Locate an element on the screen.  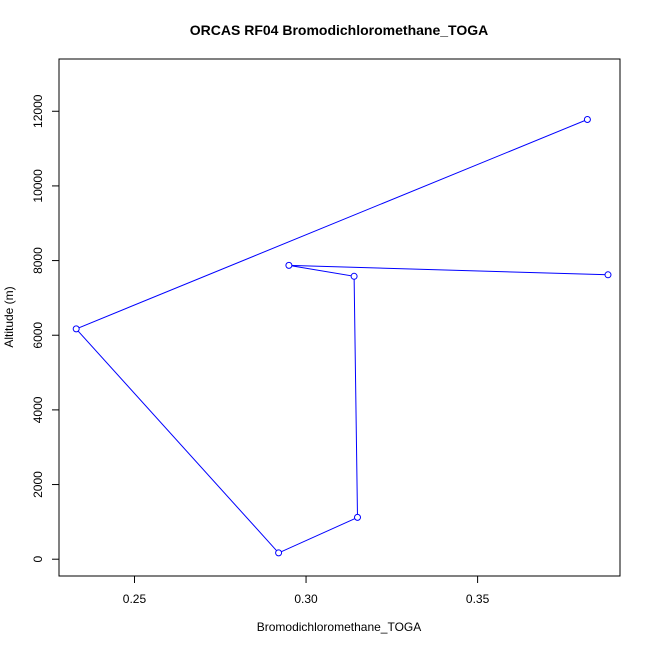
y-tick-label: 12000 is located at coordinates (38, 111).